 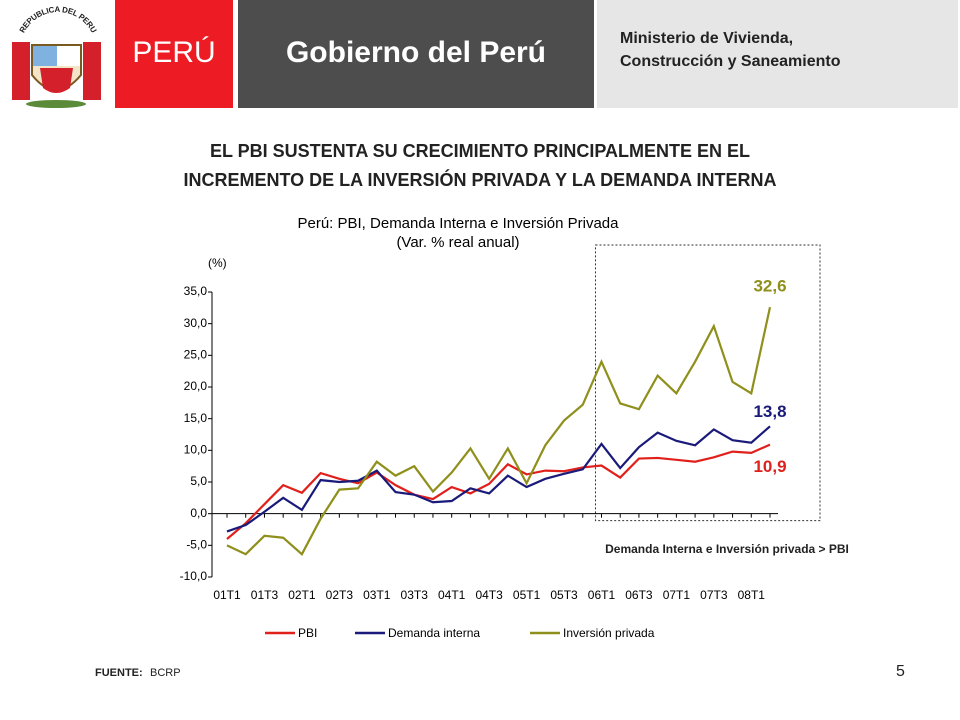 I want to click on y-tick-label: 5,0, so click(x=198, y=481).